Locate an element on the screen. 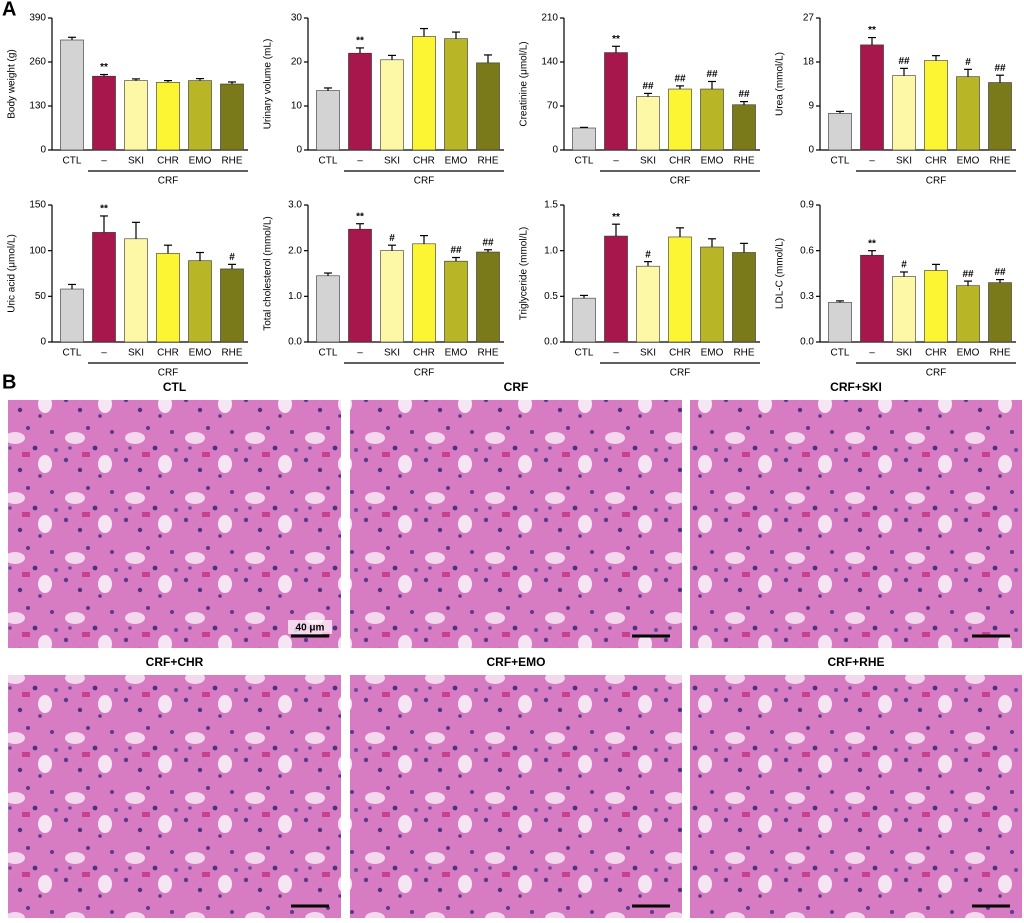 The width and height of the screenshot is (1024, 923). y-axis-label: Triglyceride (mmol/L) is located at coordinates (524, 274).